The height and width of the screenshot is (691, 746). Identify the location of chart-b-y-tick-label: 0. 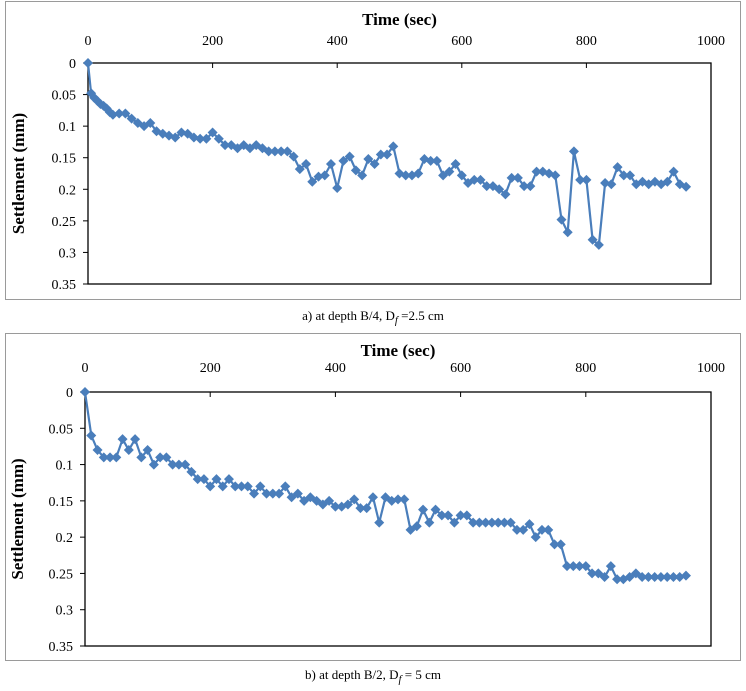
(69, 393).